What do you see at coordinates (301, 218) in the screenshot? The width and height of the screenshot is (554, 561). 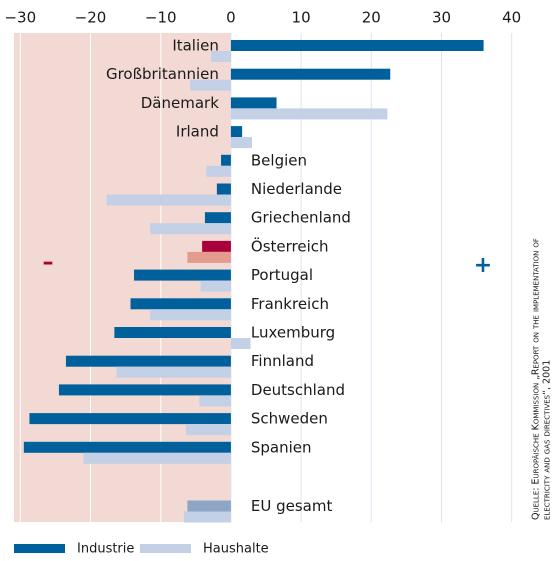 I see `category-label: Griechenland` at bounding box center [301, 218].